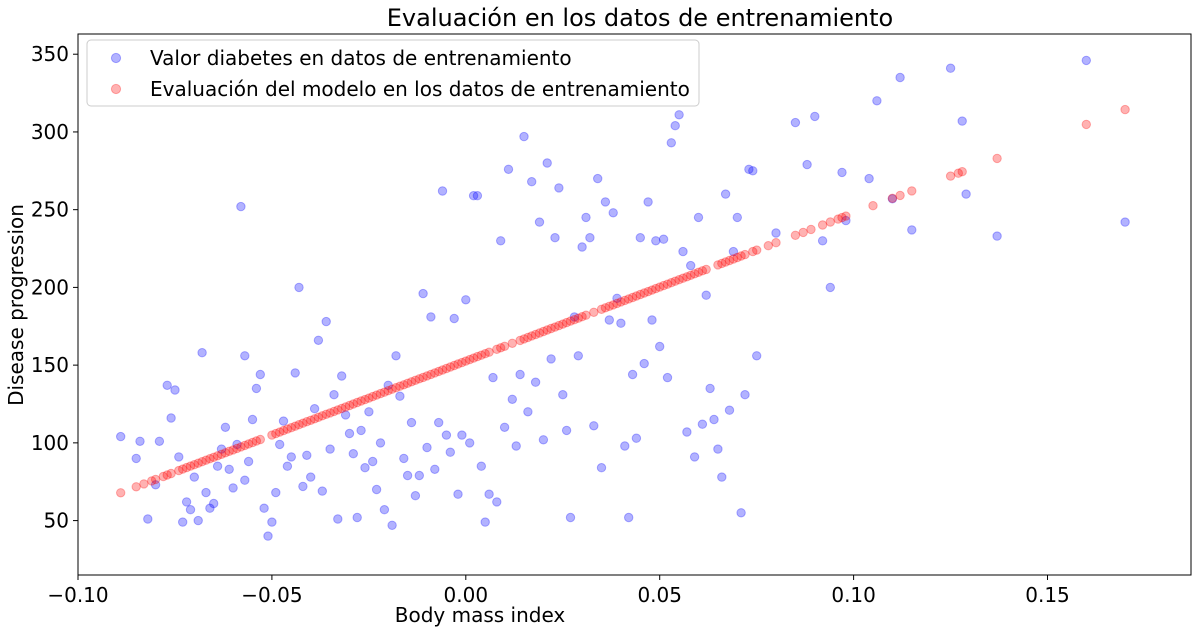 This screenshot has width=1202, height=631. Describe the element at coordinates (50, 210) in the screenshot. I see `y-tick-label: 250` at that location.